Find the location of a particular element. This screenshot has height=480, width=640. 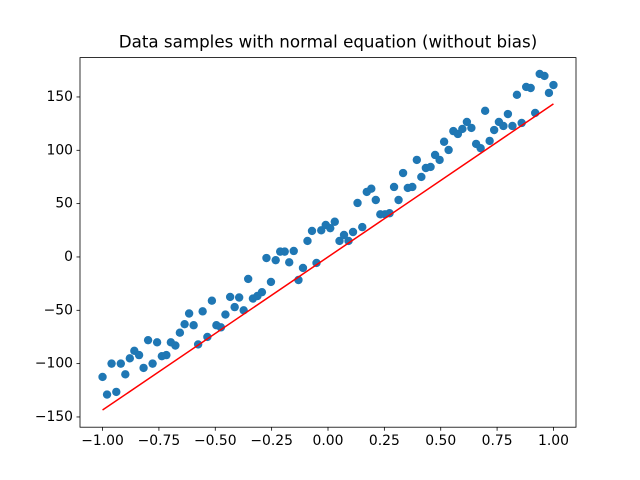

x-tick-label: 0.00 is located at coordinates (328, 441).